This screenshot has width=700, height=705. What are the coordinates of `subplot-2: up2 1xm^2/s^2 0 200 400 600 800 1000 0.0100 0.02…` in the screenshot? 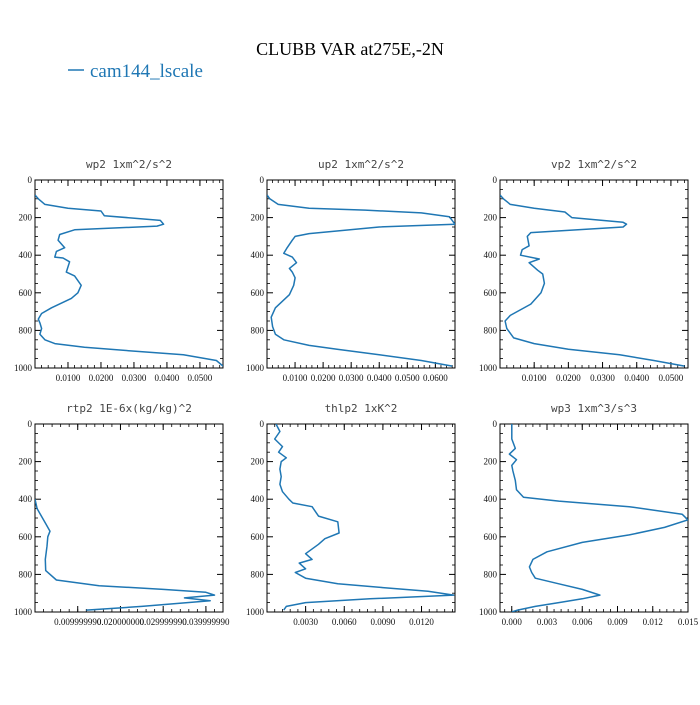 It's located at (351, 270).